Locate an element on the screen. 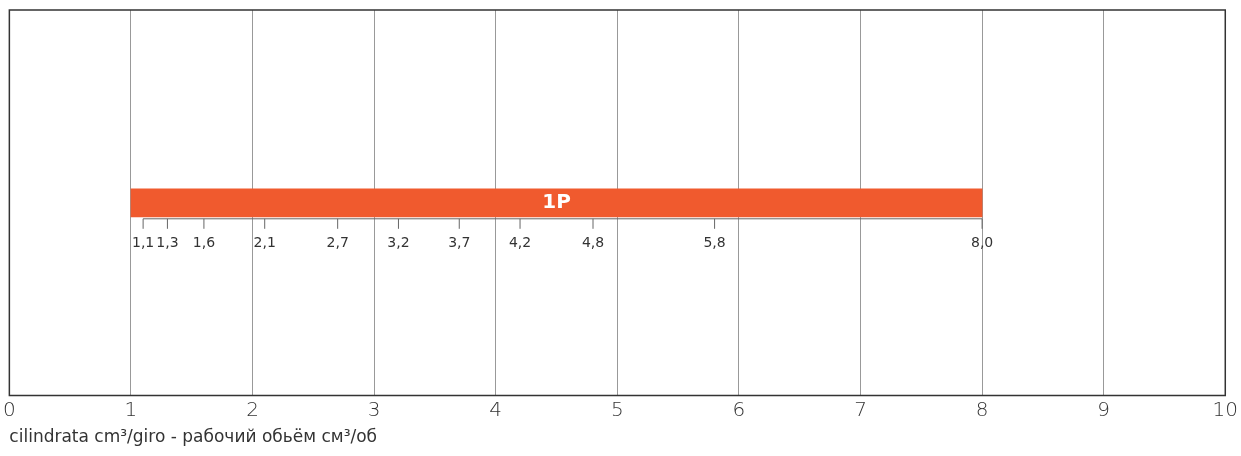 Image resolution: width=1241 pixels, height=456 pixels. x2-tick-label: 2,7 is located at coordinates (337, 242).